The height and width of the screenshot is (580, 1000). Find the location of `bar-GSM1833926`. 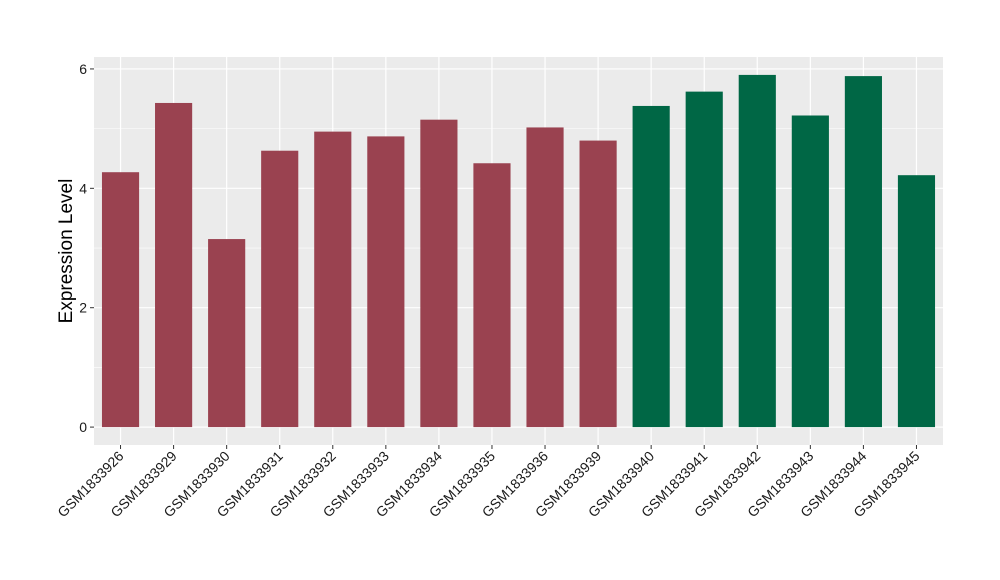

bar-GSM1833926 is located at coordinates (120, 300).